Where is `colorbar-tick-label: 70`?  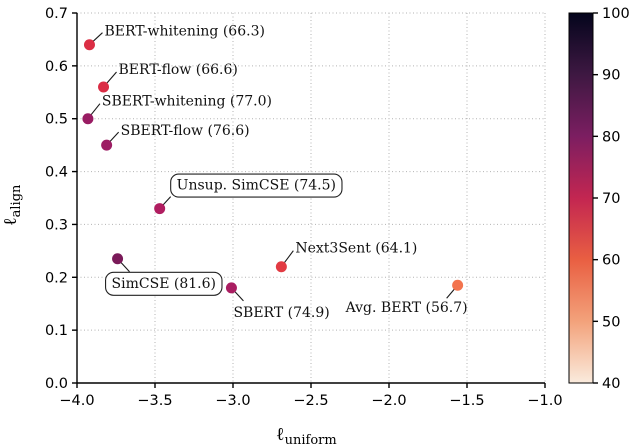 colorbar-tick-label: 70 is located at coordinates (611, 199).